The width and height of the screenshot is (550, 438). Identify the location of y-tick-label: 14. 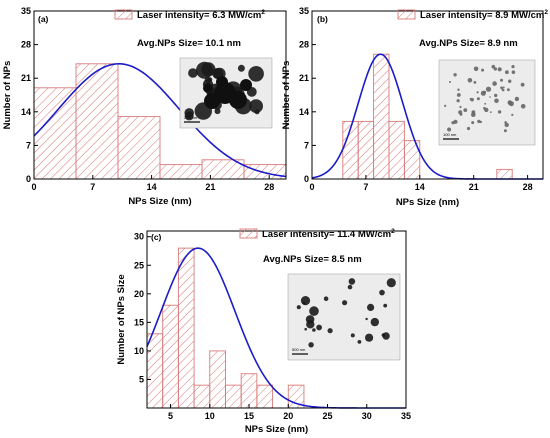
(304, 112).